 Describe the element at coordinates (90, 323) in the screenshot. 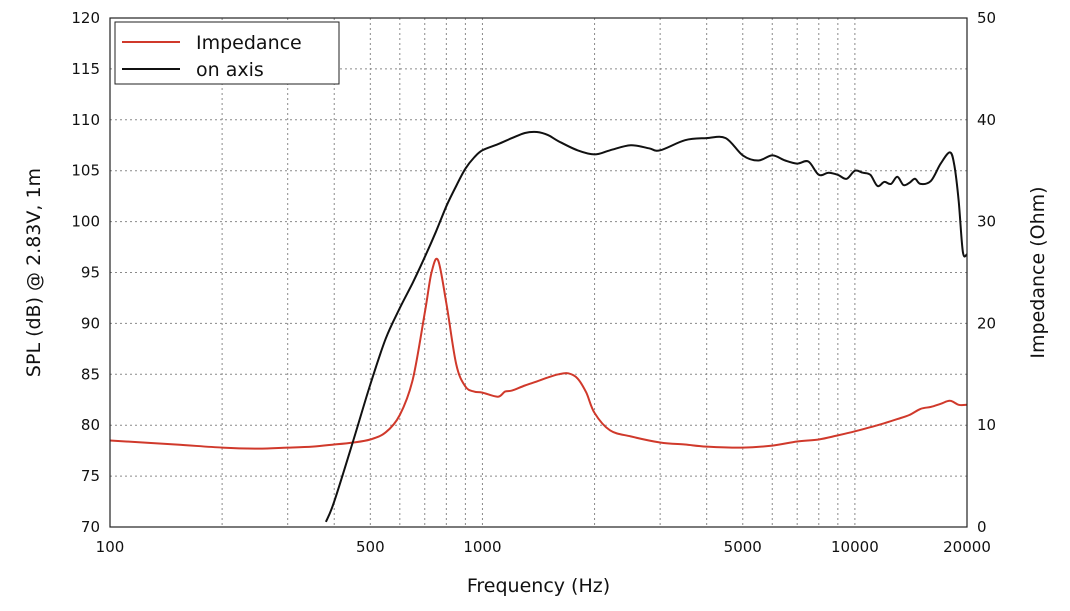

I see `y-tick-label: 90` at that location.